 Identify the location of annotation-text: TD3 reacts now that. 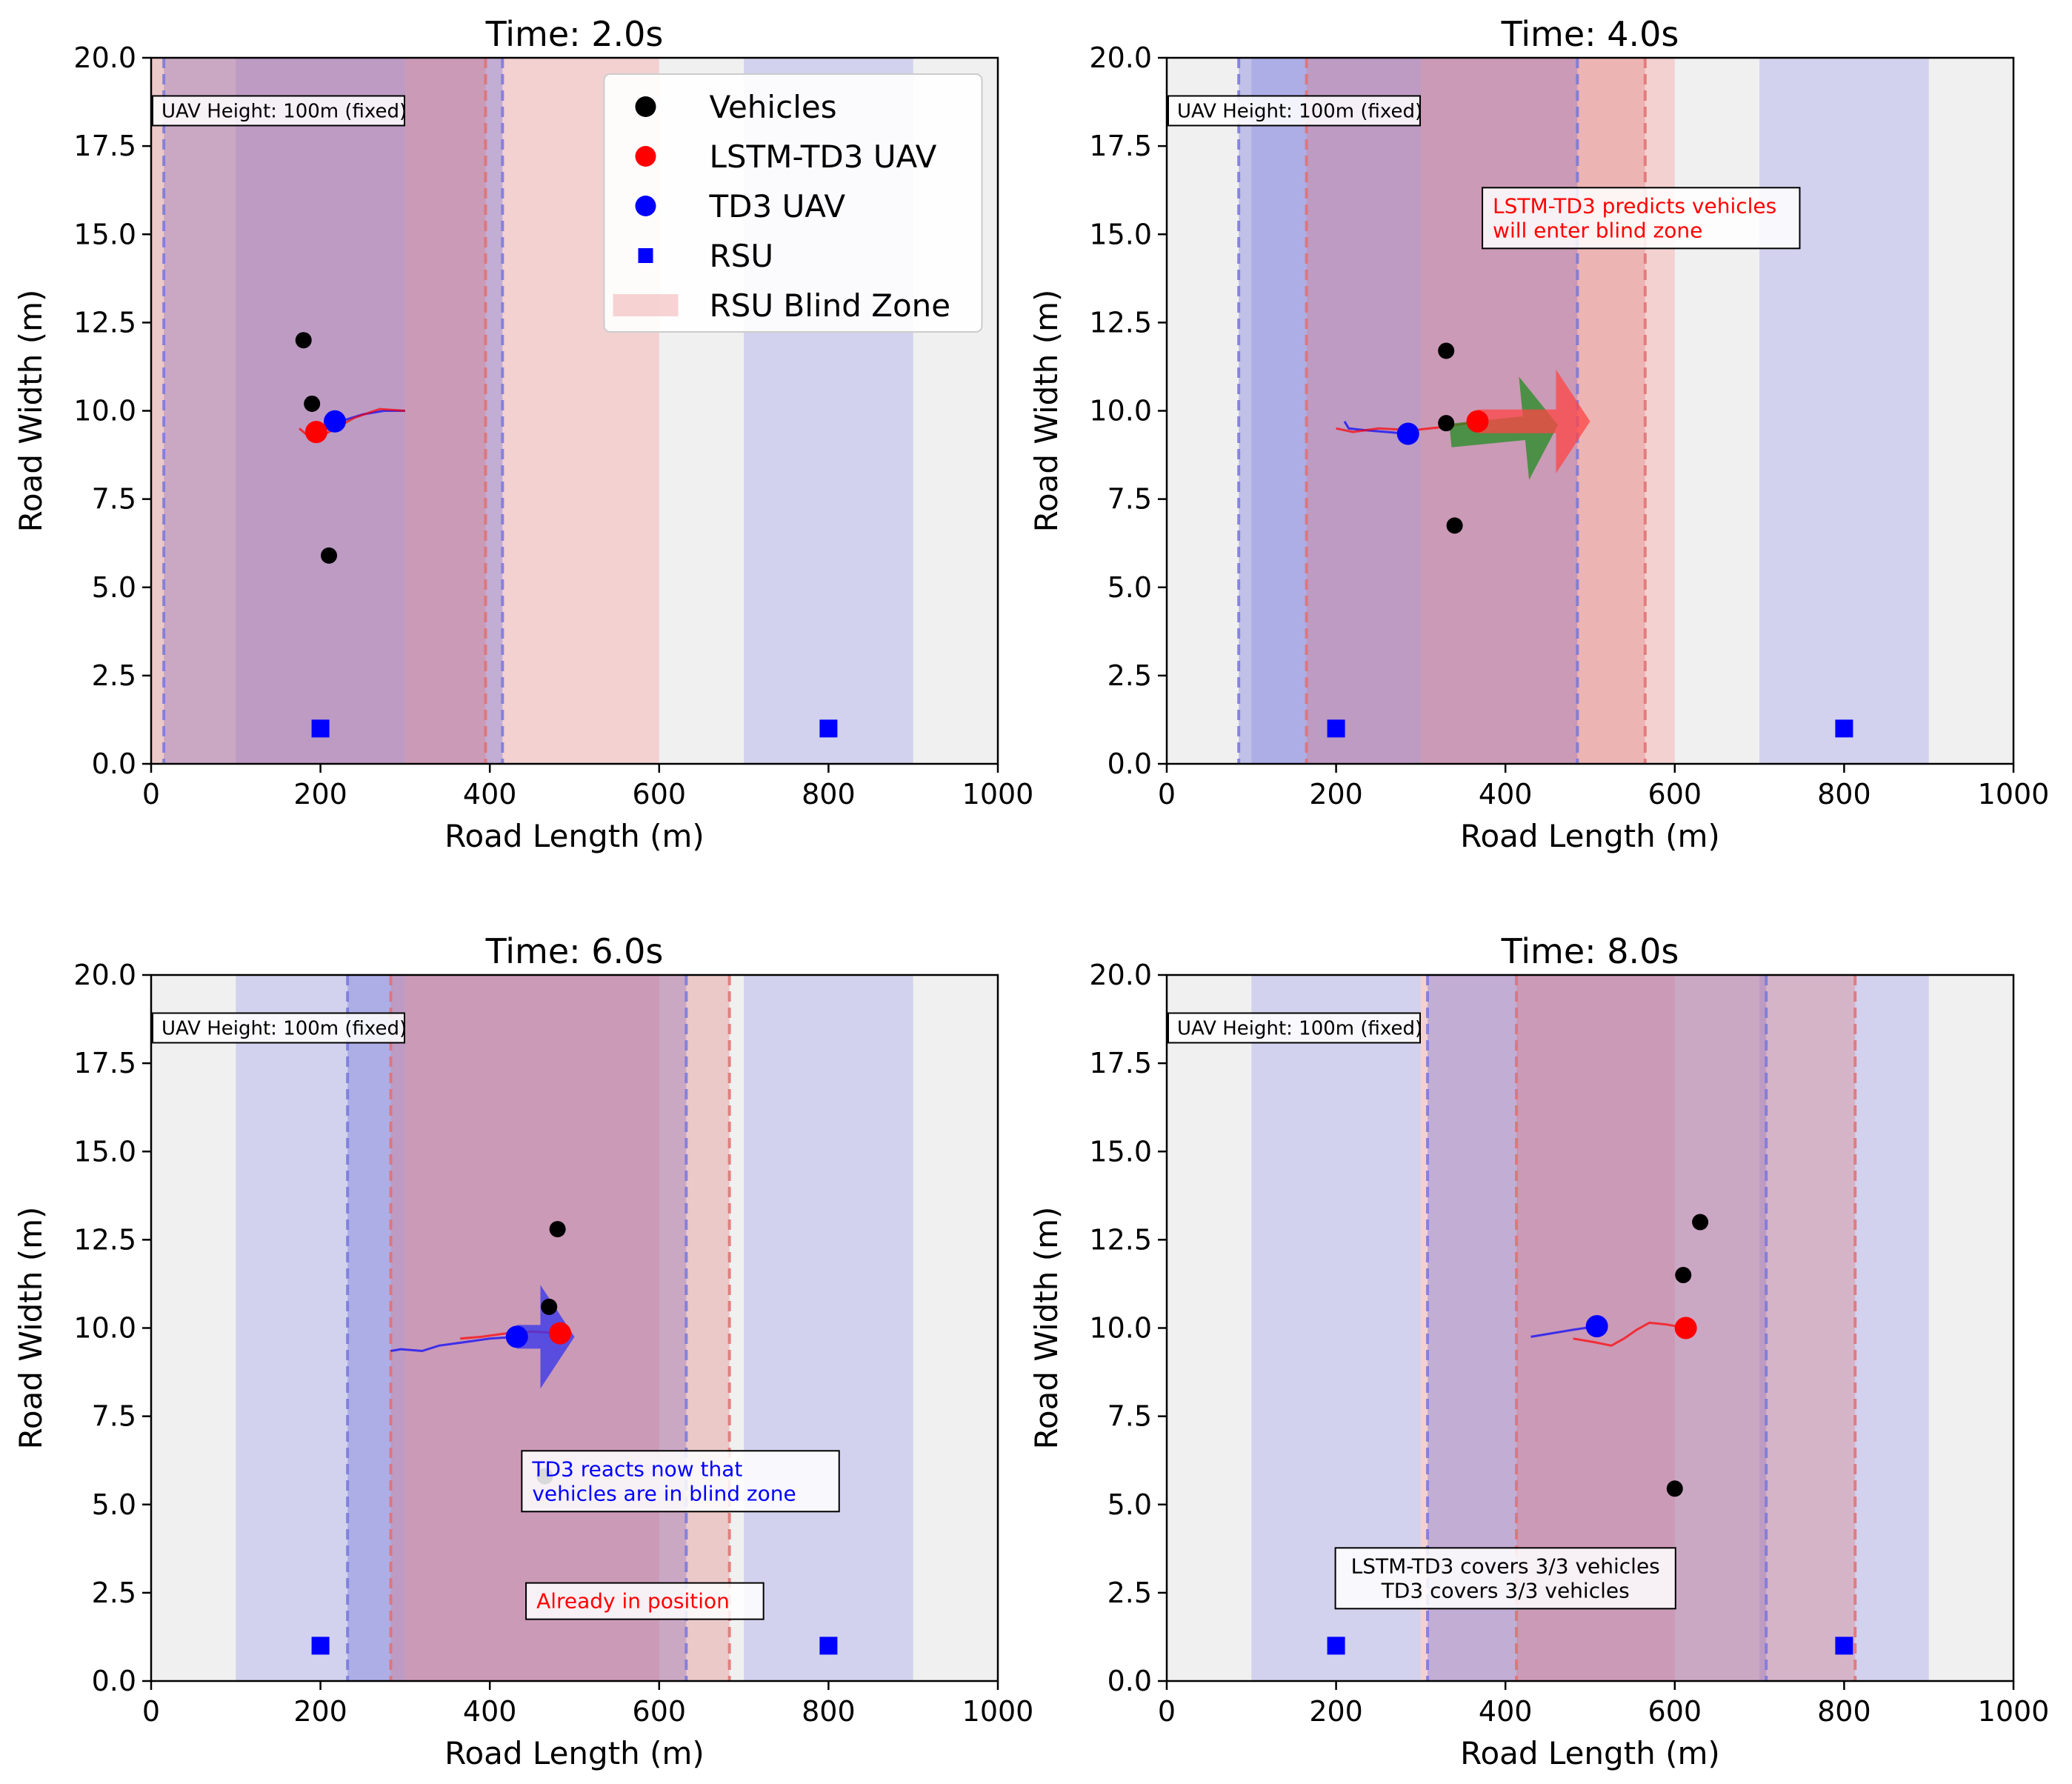
(636, 1469).